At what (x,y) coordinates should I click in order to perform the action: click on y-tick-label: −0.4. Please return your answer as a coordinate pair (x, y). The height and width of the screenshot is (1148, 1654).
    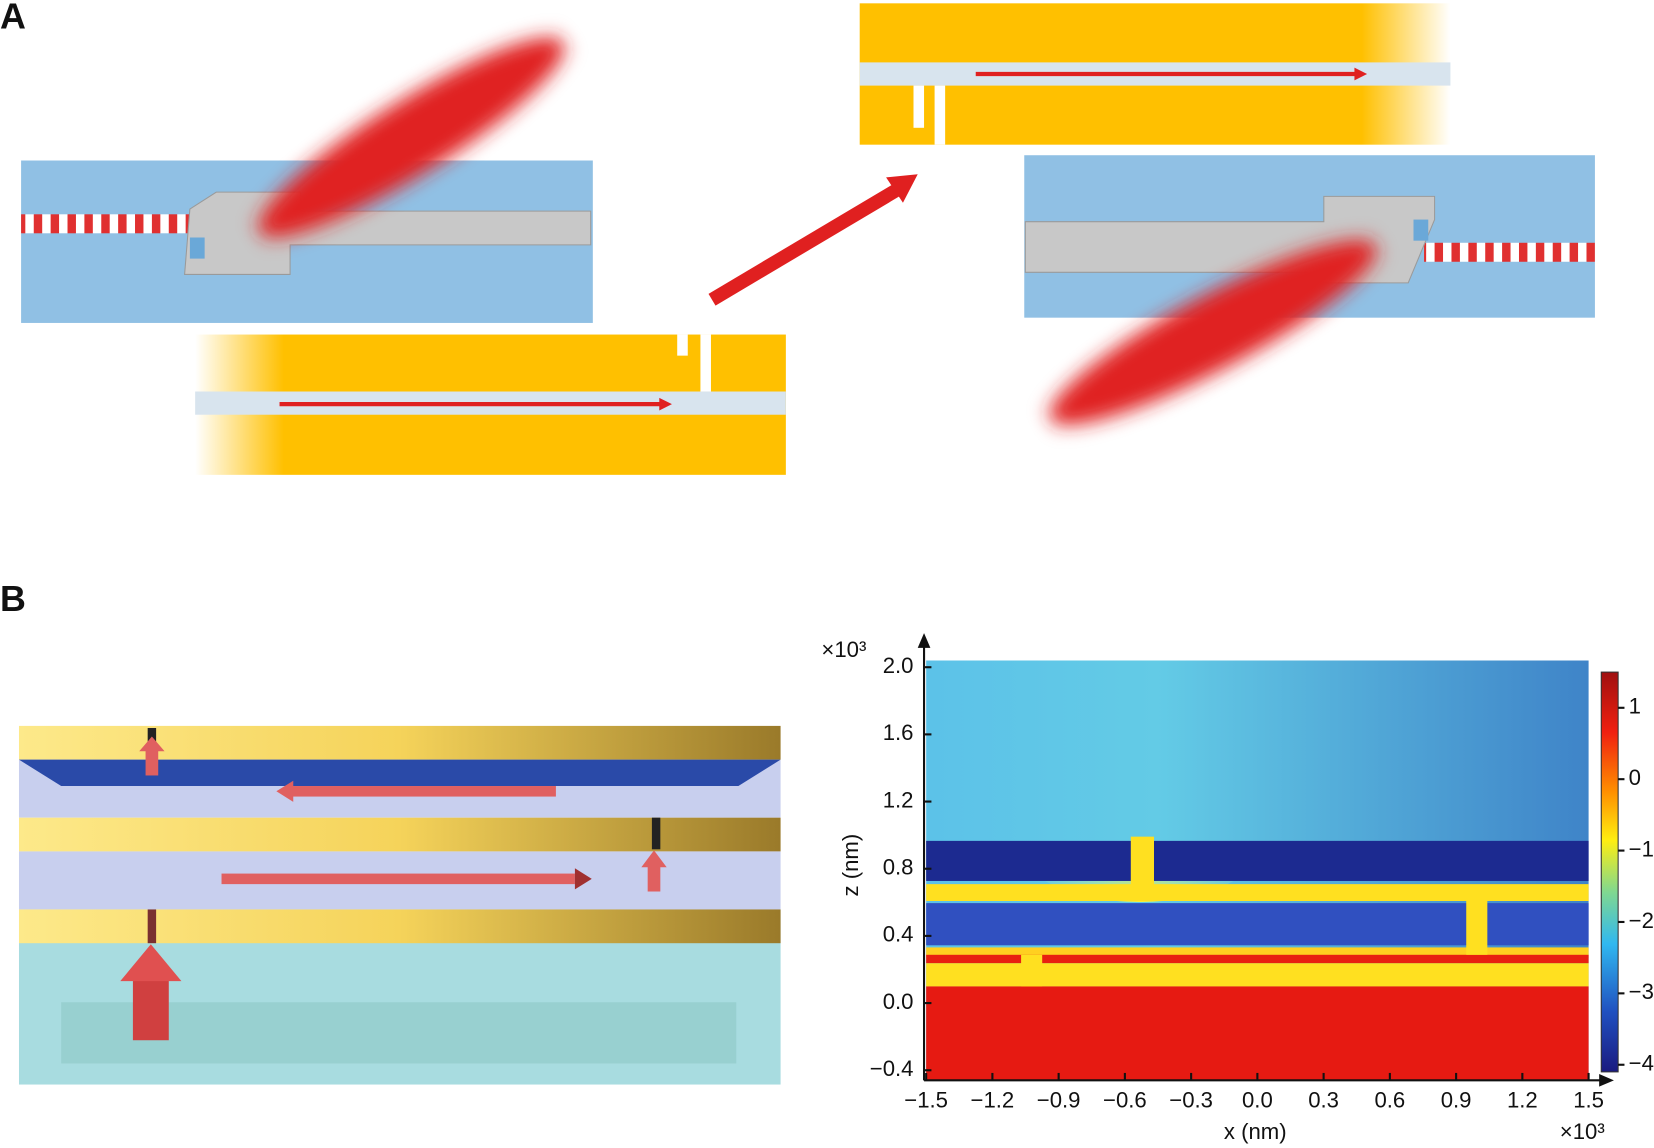
    Looking at the image, I should click on (892, 1068).